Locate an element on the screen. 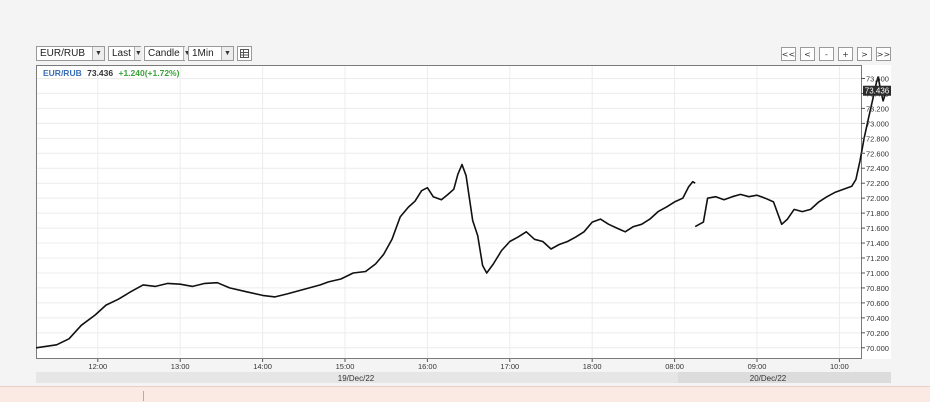 This screenshot has width=930, height=402. last-price-label: 73.436 is located at coordinates (877, 91).